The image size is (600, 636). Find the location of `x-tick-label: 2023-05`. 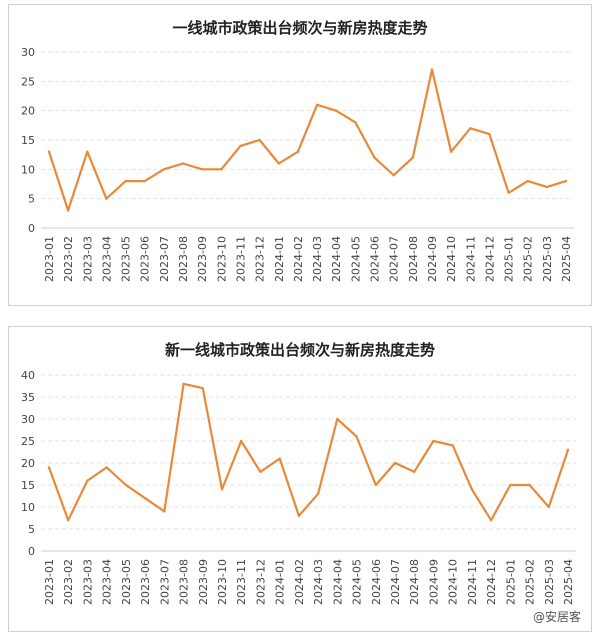

x-tick-label: 2023-05 is located at coordinates (126, 582).